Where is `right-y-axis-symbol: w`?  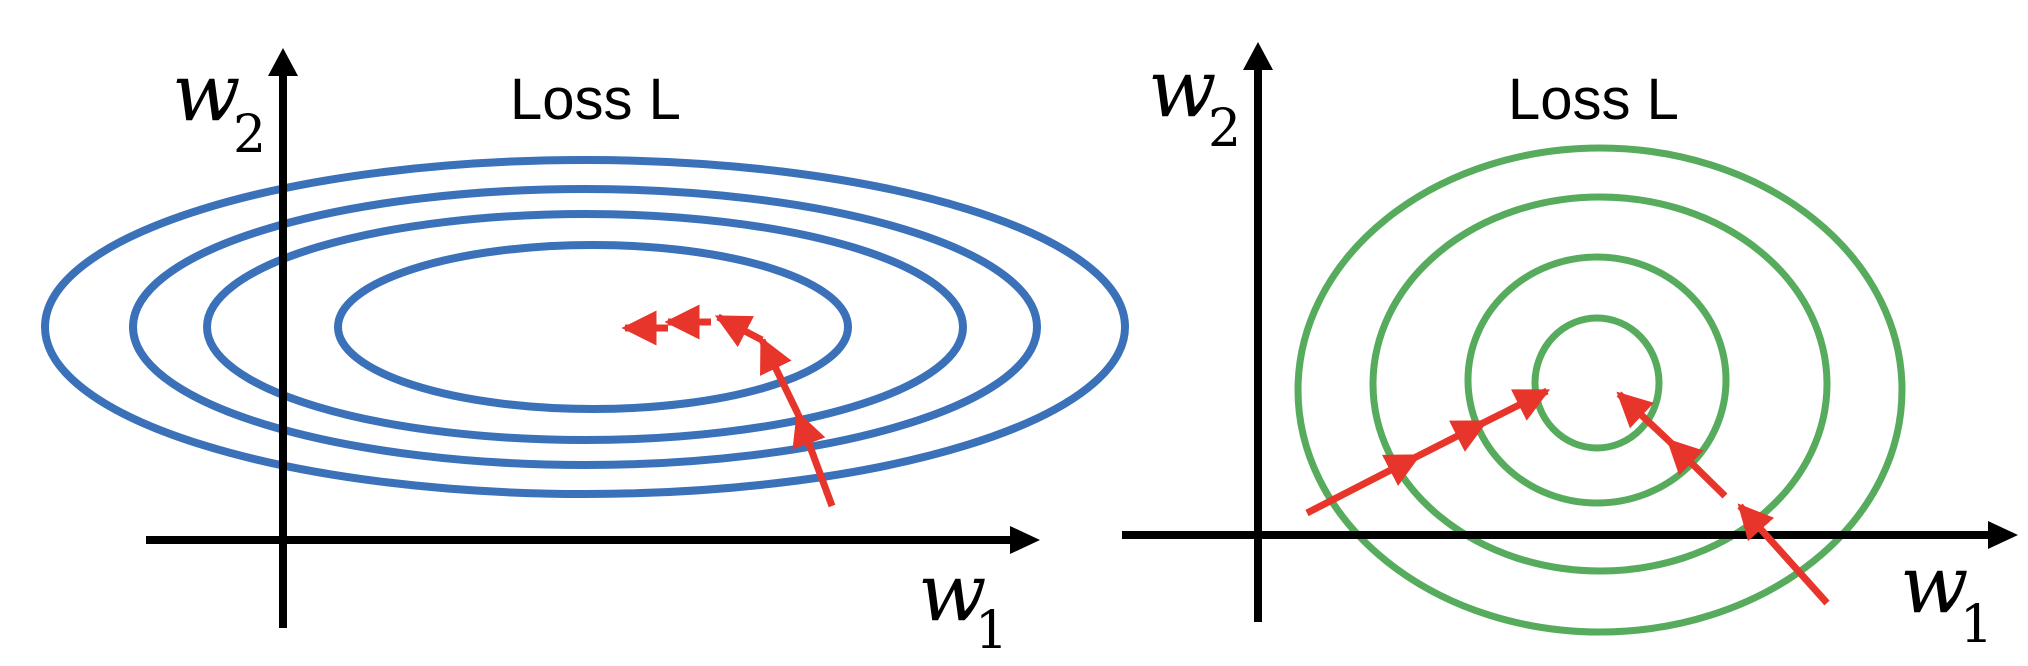
right-y-axis-symbol: w is located at coordinates (1182, 88).